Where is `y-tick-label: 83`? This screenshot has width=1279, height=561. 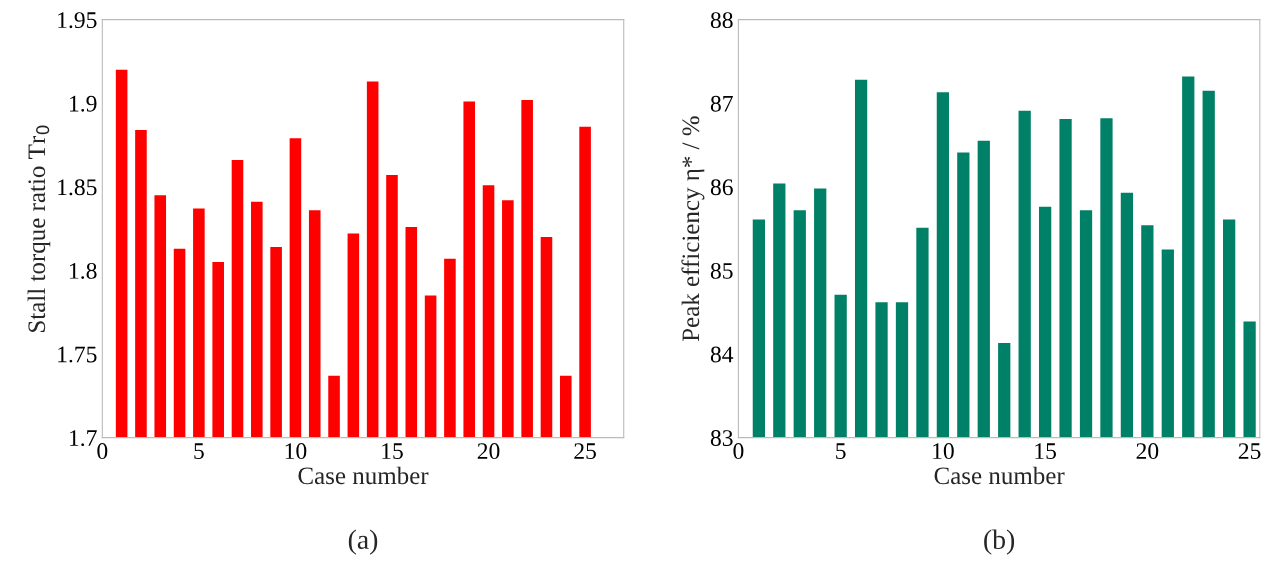
y-tick-label: 83 is located at coordinates (721, 438).